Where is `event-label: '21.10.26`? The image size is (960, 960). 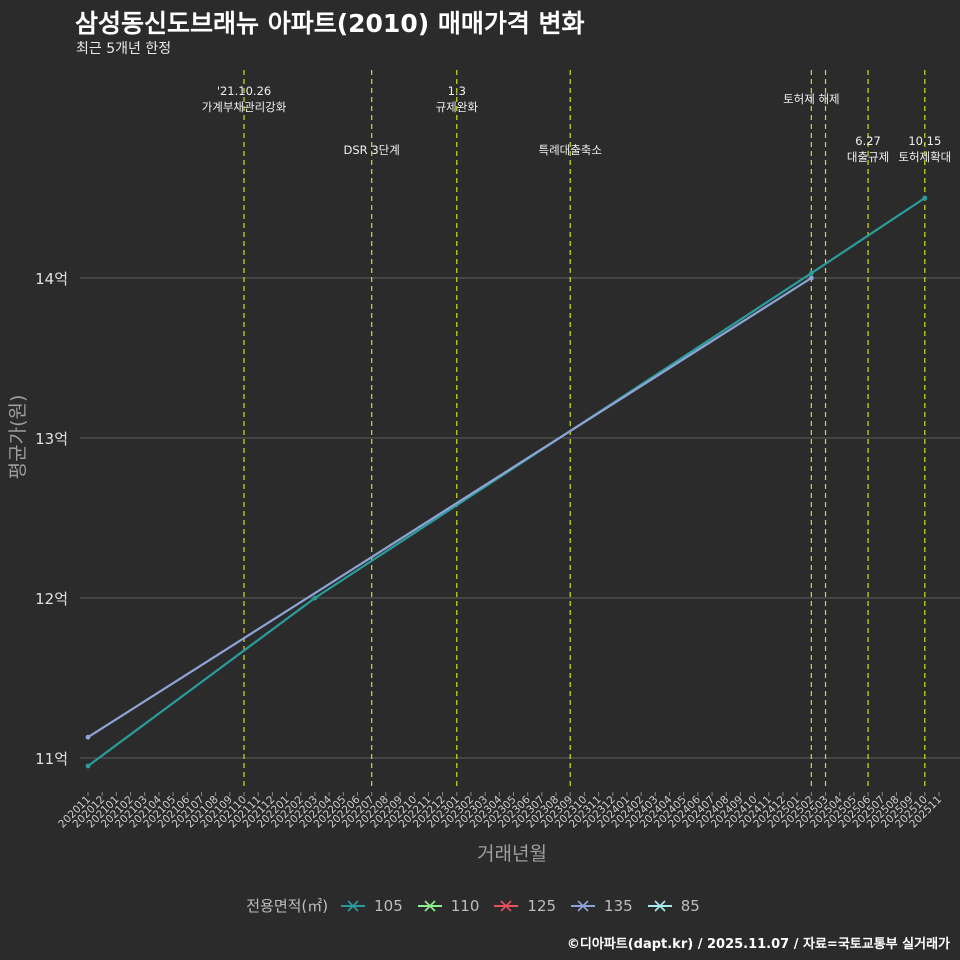
event-label: '21.10.26 is located at coordinates (244, 91).